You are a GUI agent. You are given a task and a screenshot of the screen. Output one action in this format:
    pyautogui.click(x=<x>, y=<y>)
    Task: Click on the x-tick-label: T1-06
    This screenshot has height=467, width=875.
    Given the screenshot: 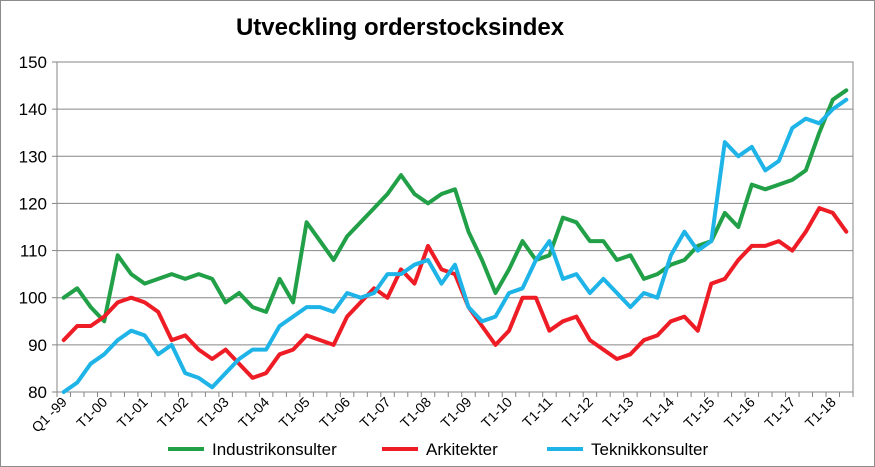 What is the action you would take?
    pyautogui.click(x=334, y=412)
    